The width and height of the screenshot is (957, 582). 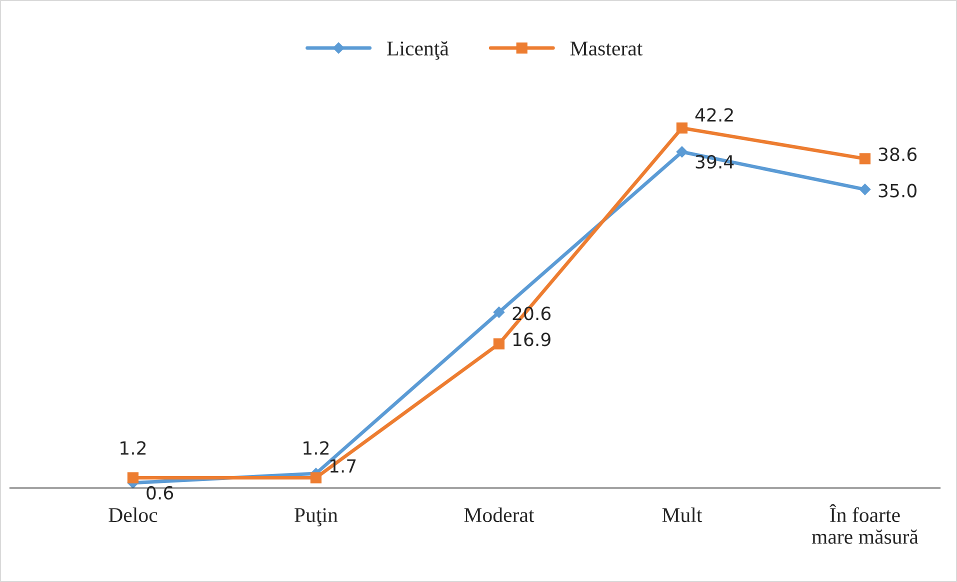 What do you see at coordinates (531, 339) in the screenshot?
I see `data-label: 16.9` at bounding box center [531, 339].